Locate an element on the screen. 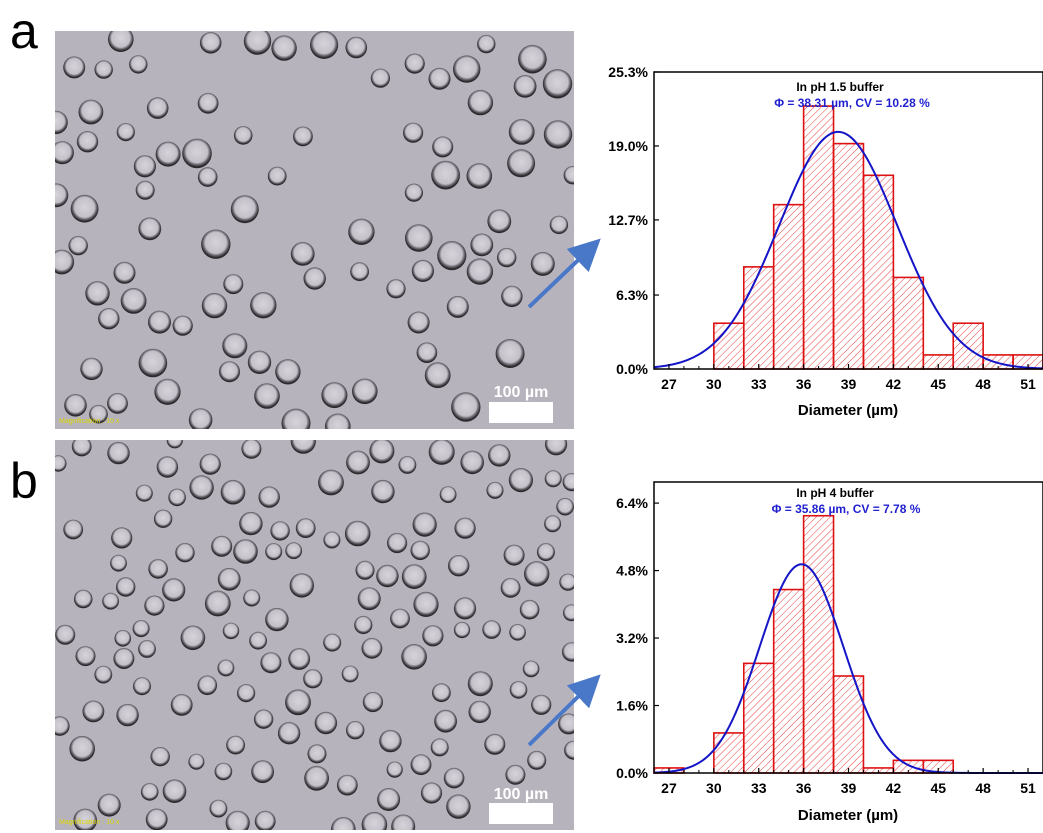 The height and width of the screenshot is (833, 1043). x-tick-label: 39 is located at coordinates (849, 384).